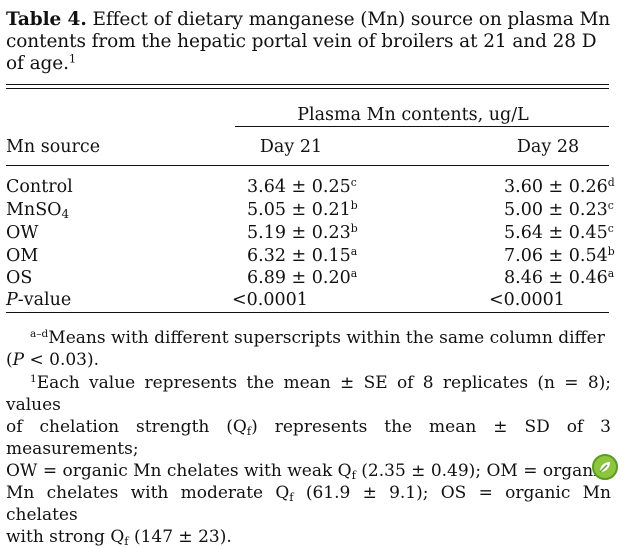  Describe the element at coordinates (22, 233) in the screenshot. I see `row-source-ow: OW` at that location.